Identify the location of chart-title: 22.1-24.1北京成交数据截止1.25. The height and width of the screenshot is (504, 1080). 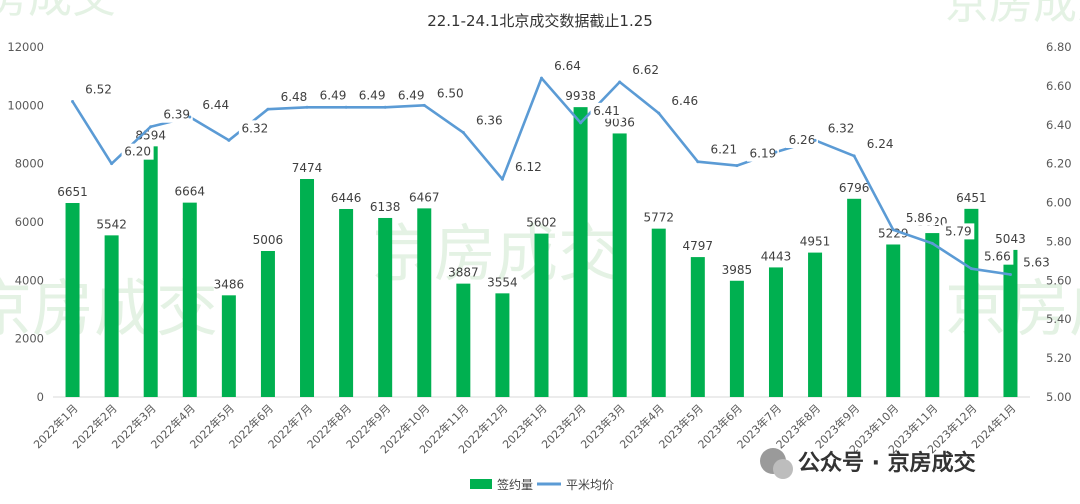
(540, 21).